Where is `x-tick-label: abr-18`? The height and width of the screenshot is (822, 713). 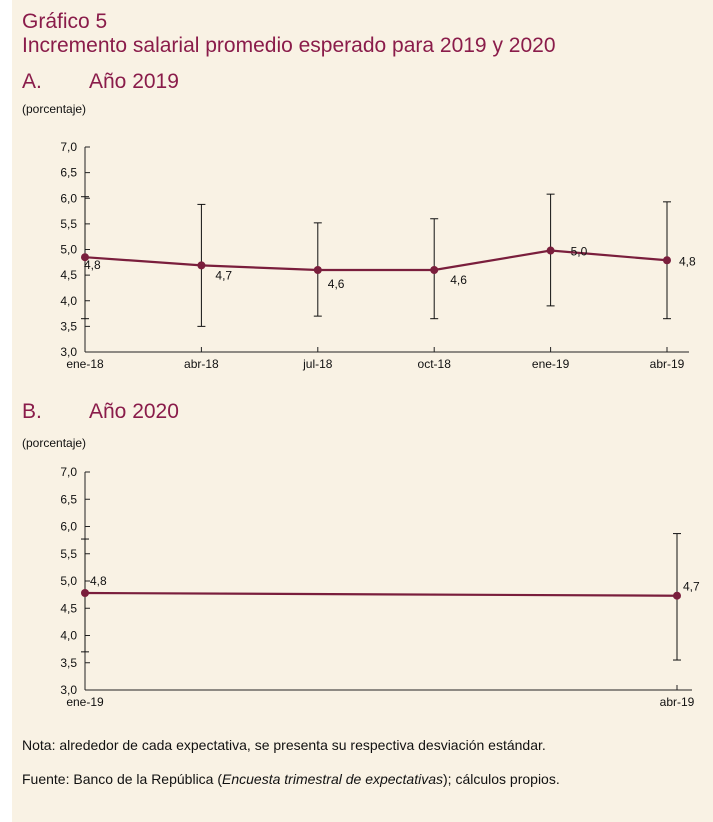
x-tick-label: abr-18 is located at coordinates (201, 364).